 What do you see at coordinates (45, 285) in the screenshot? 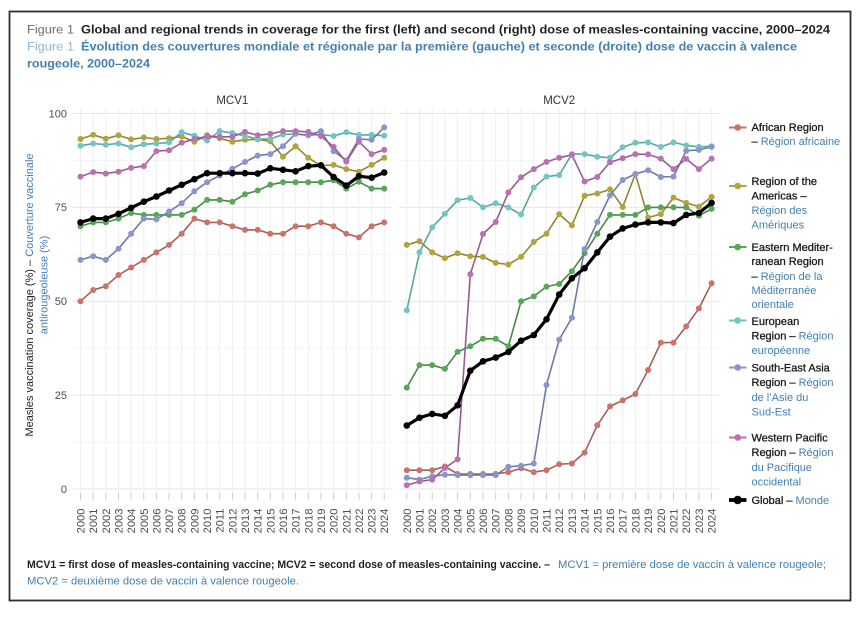
I see `svg-text: antirougeoleuse (%)` at bounding box center [45, 285].